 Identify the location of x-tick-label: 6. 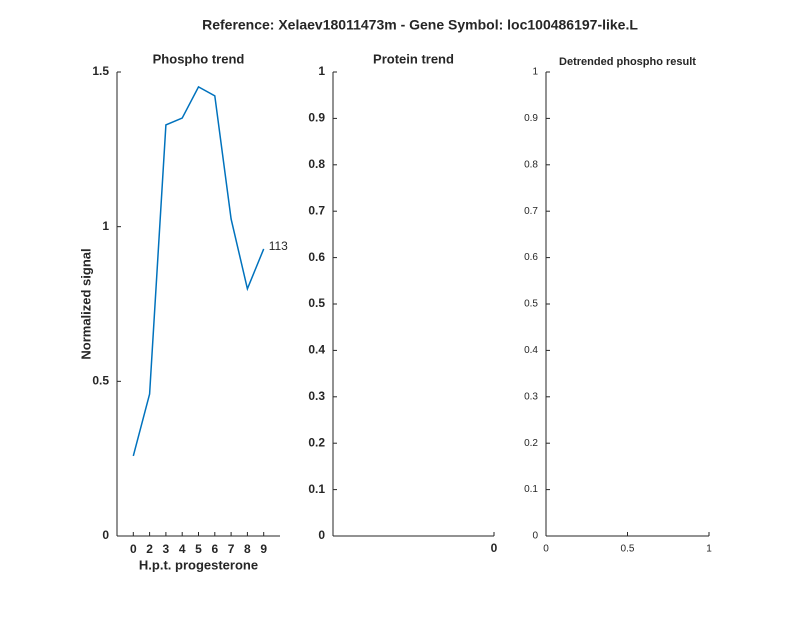
(214, 549).